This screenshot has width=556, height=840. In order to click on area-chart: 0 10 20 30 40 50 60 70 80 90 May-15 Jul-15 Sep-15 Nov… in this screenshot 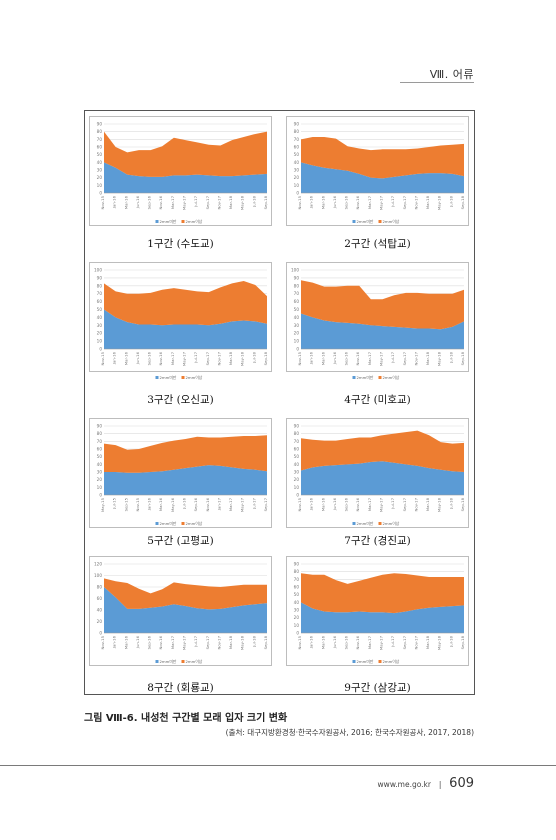, I will do `click(182, 475)`.